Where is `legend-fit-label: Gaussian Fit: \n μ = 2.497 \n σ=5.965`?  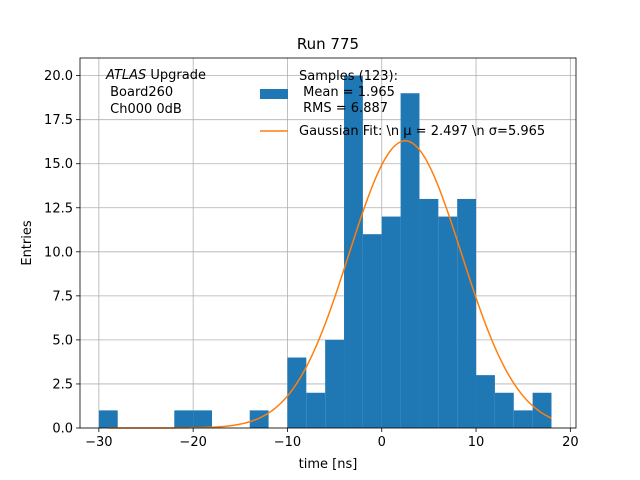
legend-fit-label: Gaussian Fit: \n μ = 2.497 \n σ=5.965 is located at coordinates (422, 131).